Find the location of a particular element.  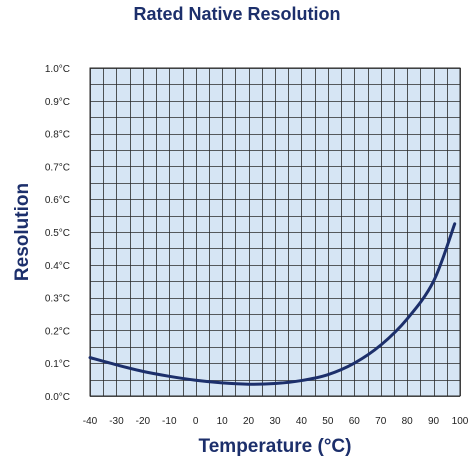

x-tick-label: 80 is located at coordinates (408, 421).